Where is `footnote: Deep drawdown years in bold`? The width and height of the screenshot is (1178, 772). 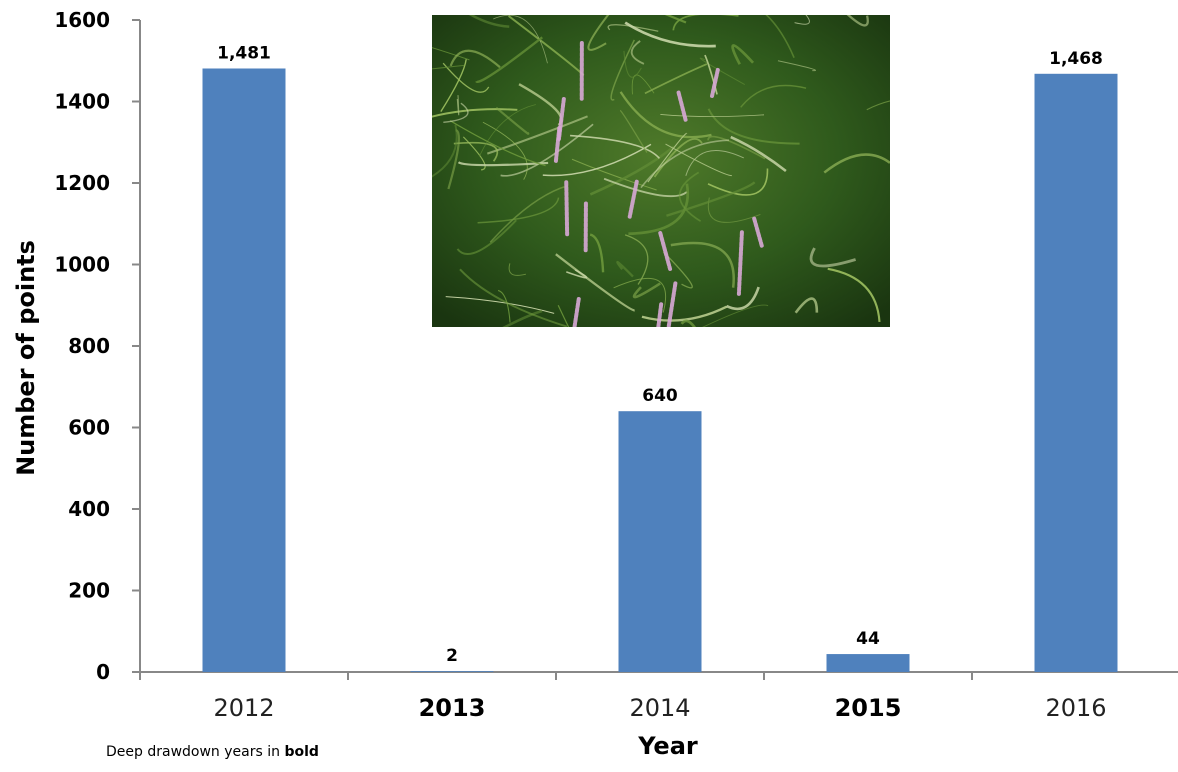 footnote: Deep drawdown years in bold is located at coordinates (212, 752).